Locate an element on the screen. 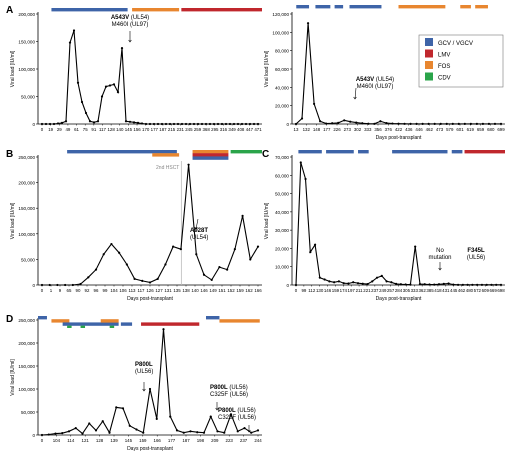  x-tick-label: 177 is located at coordinates (155, 129).